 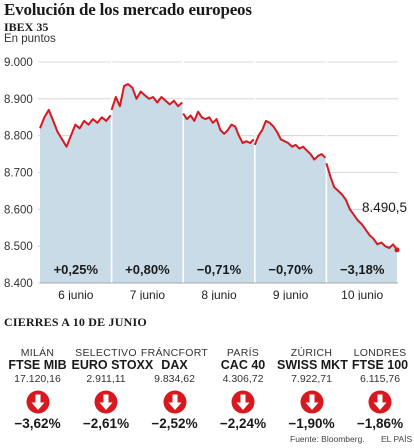 I want to click on day-change-label: +0,25%, so click(x=76, y=269).